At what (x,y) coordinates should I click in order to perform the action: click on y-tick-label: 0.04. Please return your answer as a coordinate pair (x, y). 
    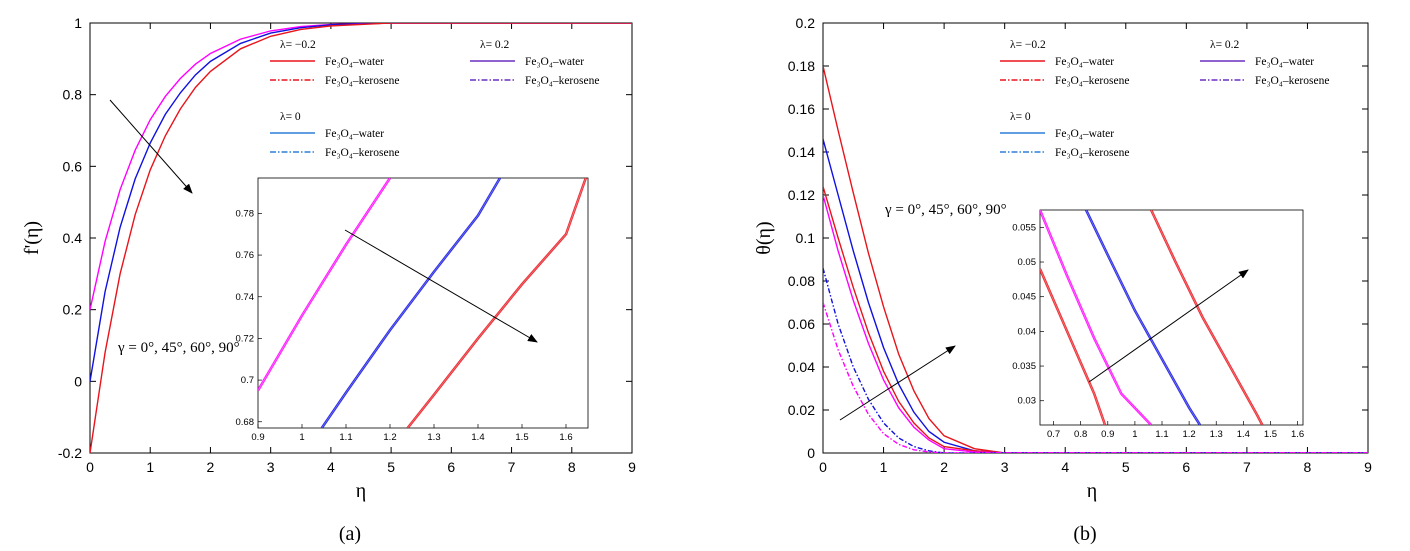
    Looking at the image, I should click on (801, 367).